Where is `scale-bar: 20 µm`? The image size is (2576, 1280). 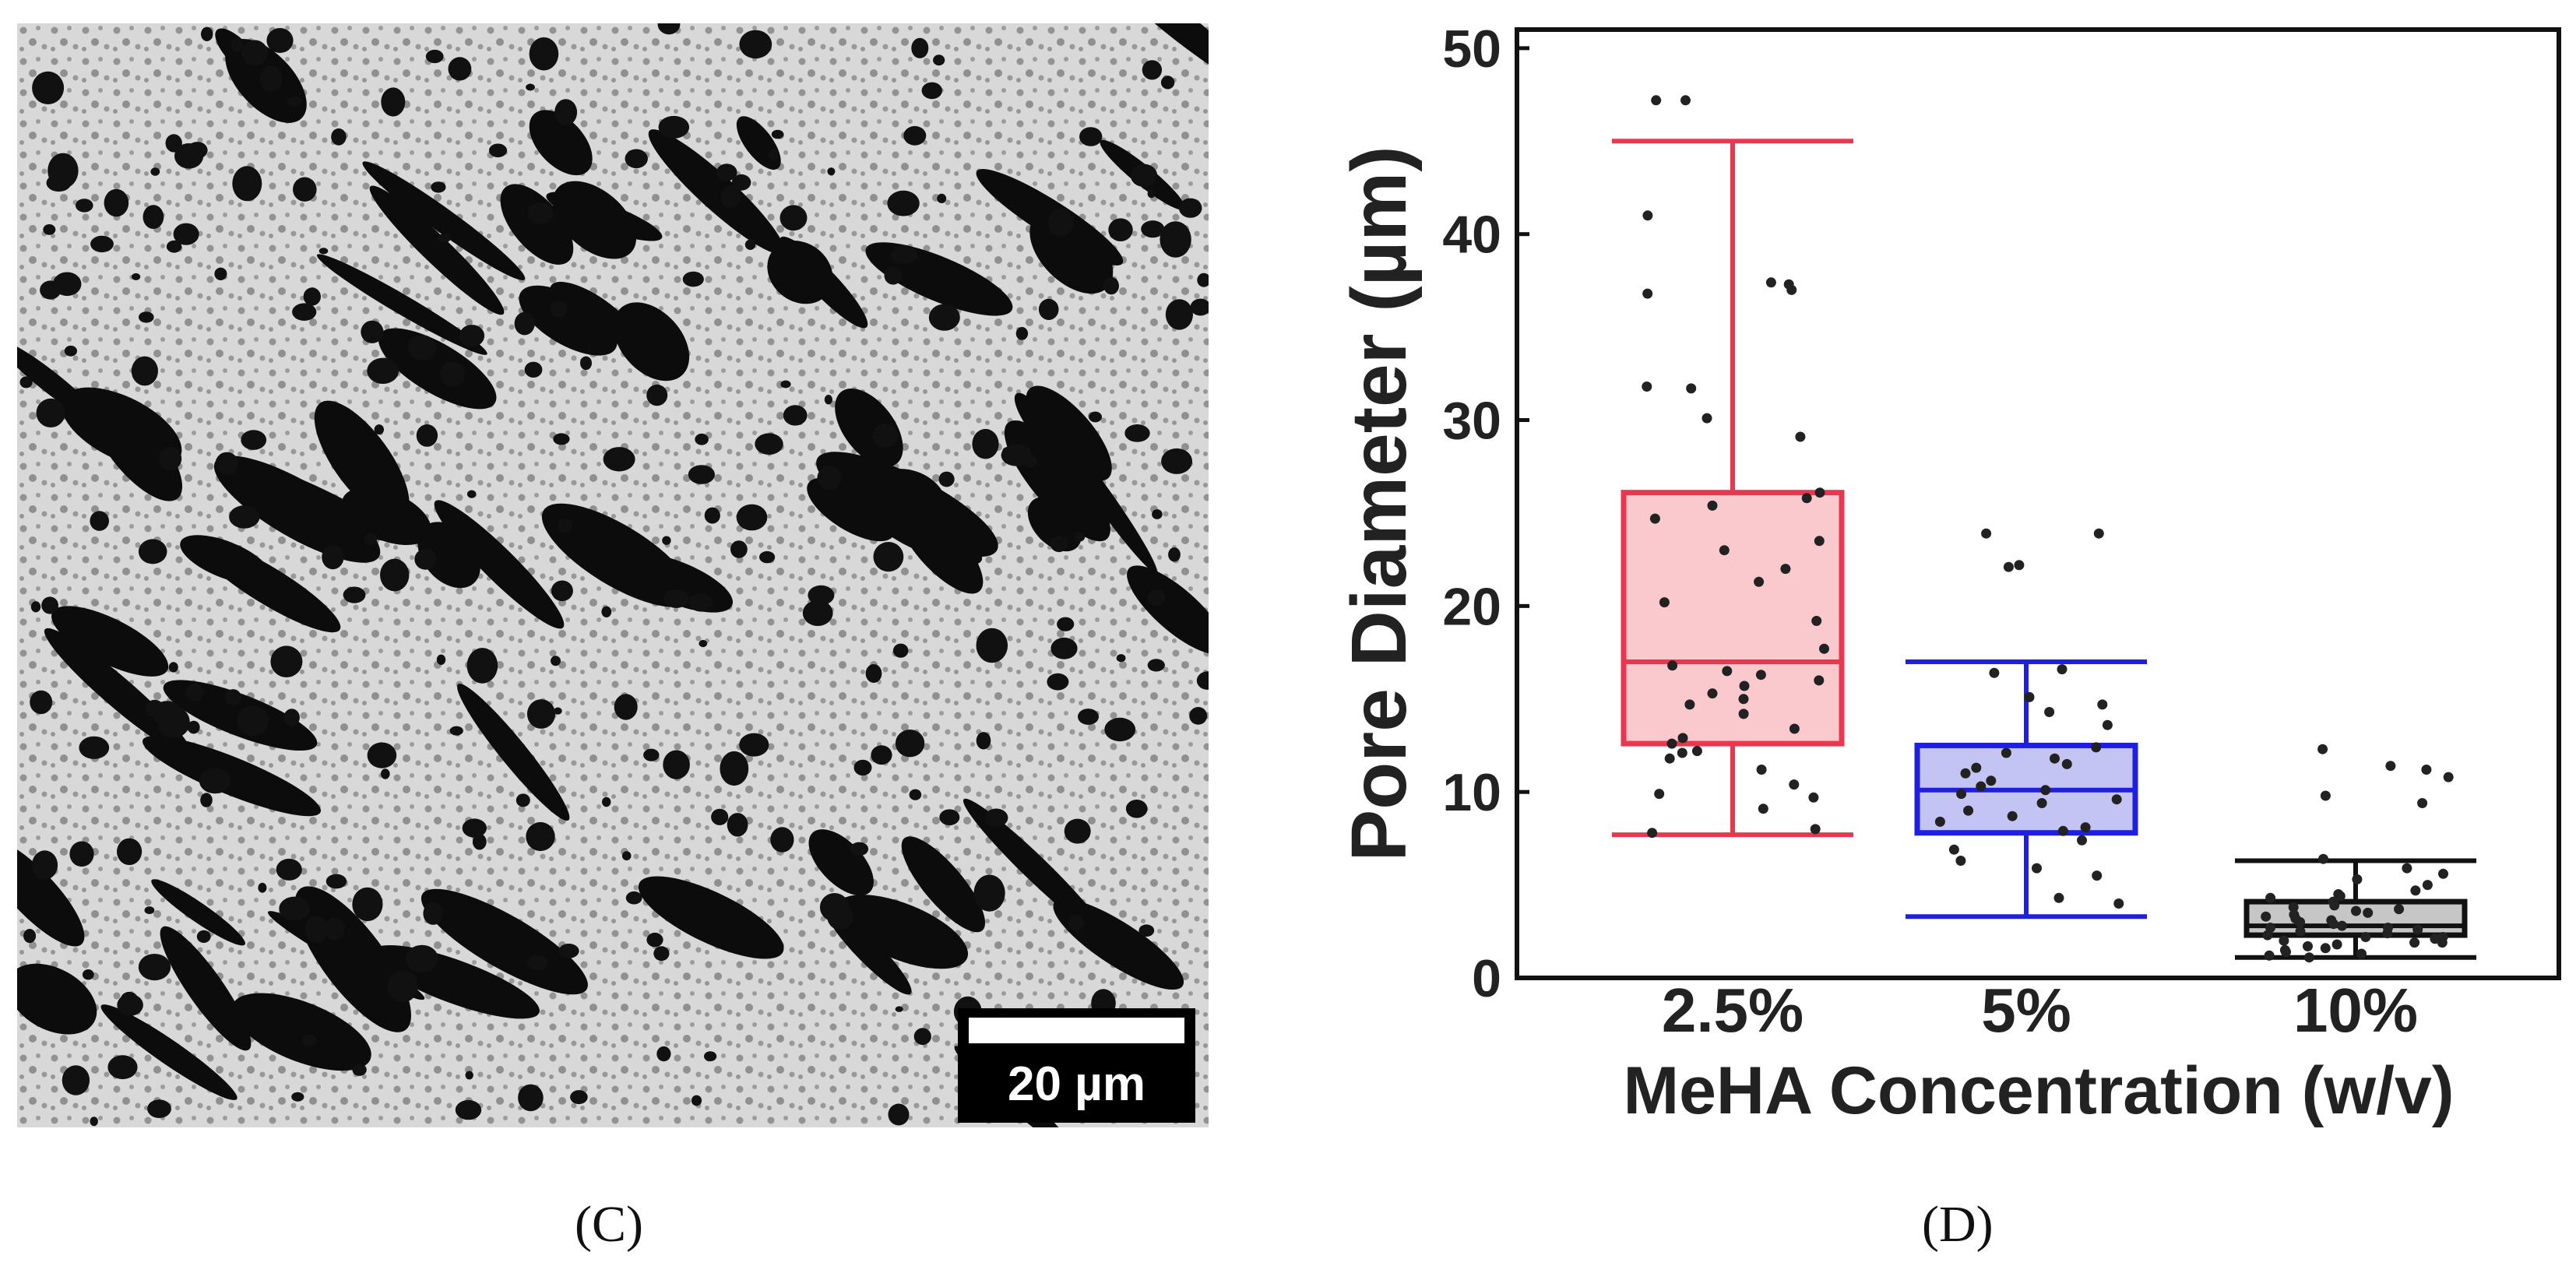 scale-bar: 20 µm is located at coordinates (1076, 1066).